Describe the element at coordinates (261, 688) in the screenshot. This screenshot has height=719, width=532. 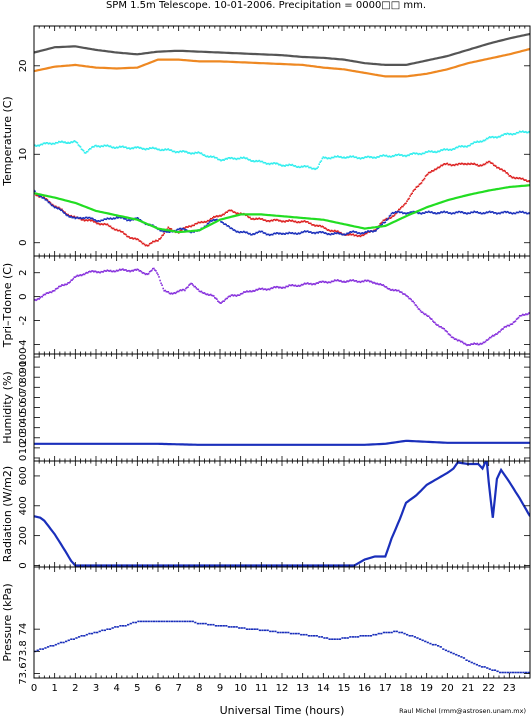
I see `xtick-label-11: 11` at that location.